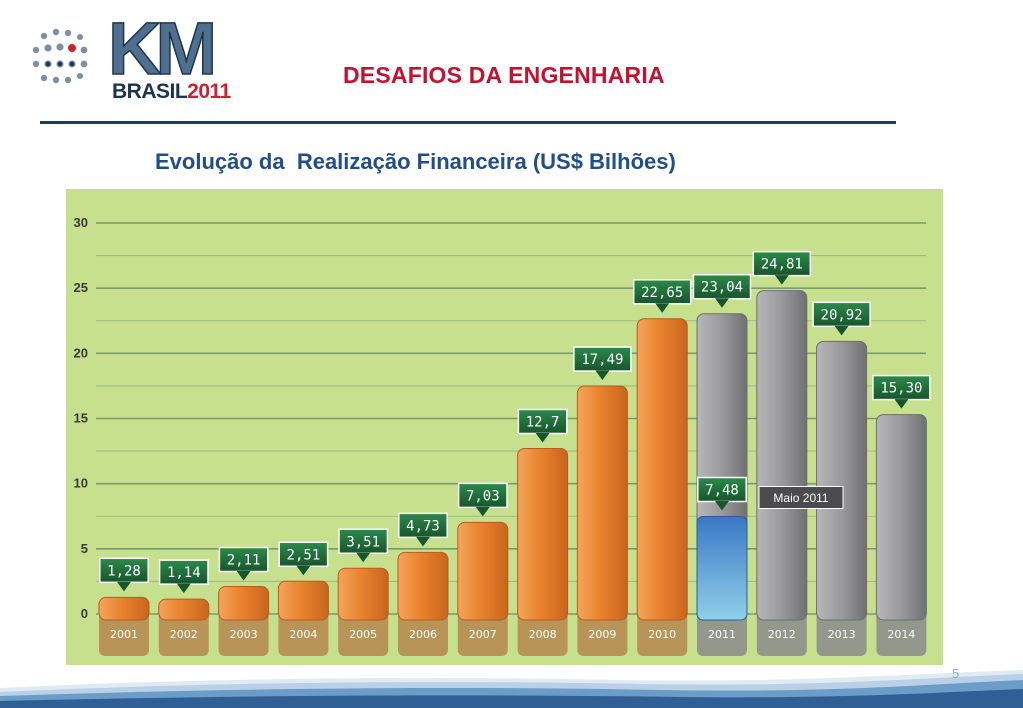 Image resolution: width=1023 pixels, height=708 pixels. I want to click on value-callout: 7,03, so click(482, 499).